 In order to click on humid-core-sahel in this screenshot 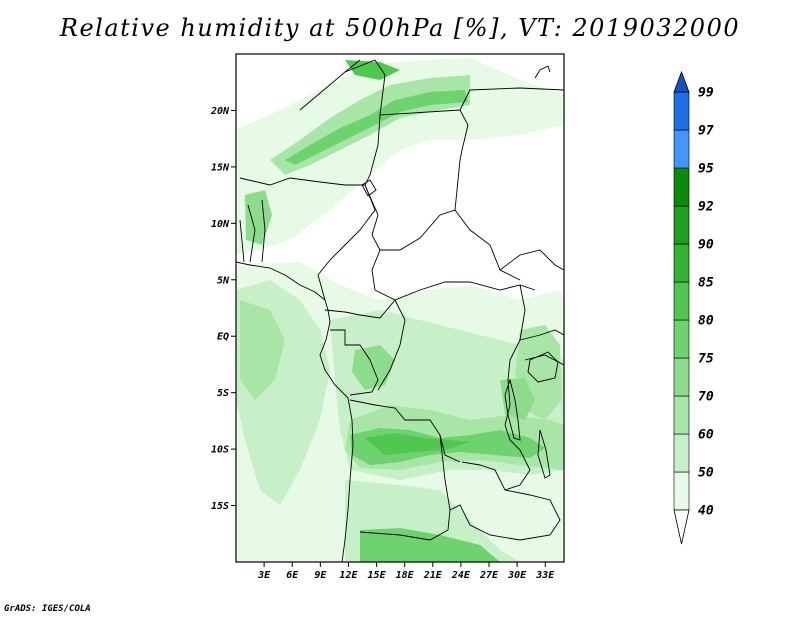, I will do `click(376, 127)`.